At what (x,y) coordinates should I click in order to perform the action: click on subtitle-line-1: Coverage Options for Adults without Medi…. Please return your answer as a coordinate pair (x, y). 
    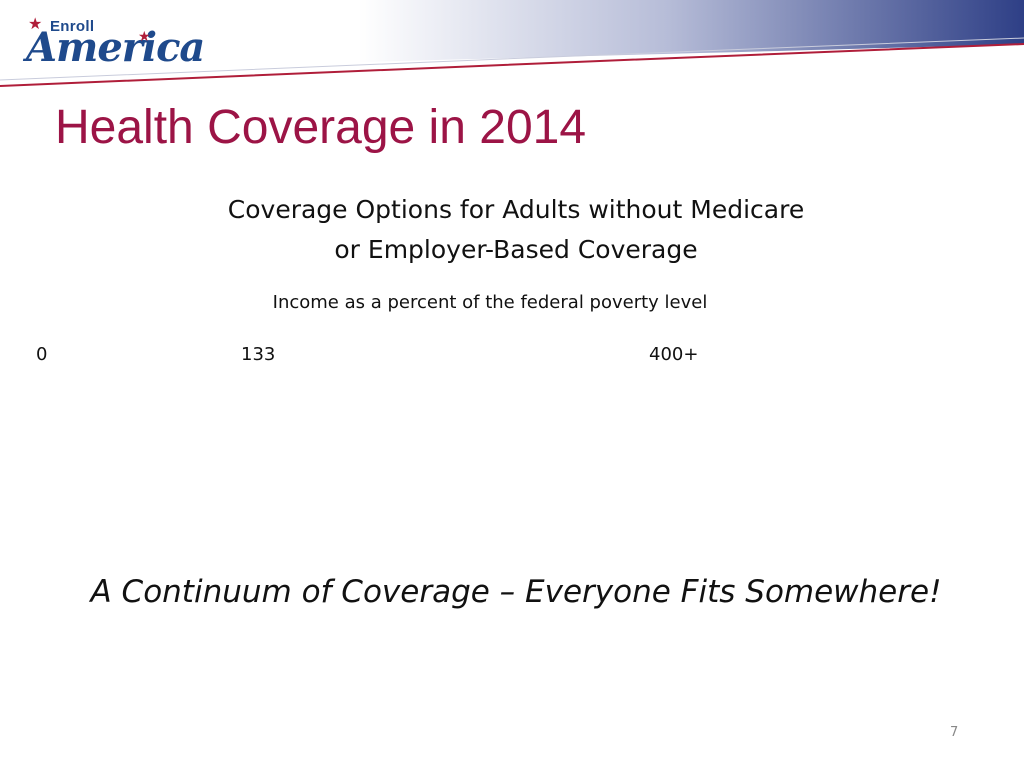
    Looking at the image, I should click on (516, 209).